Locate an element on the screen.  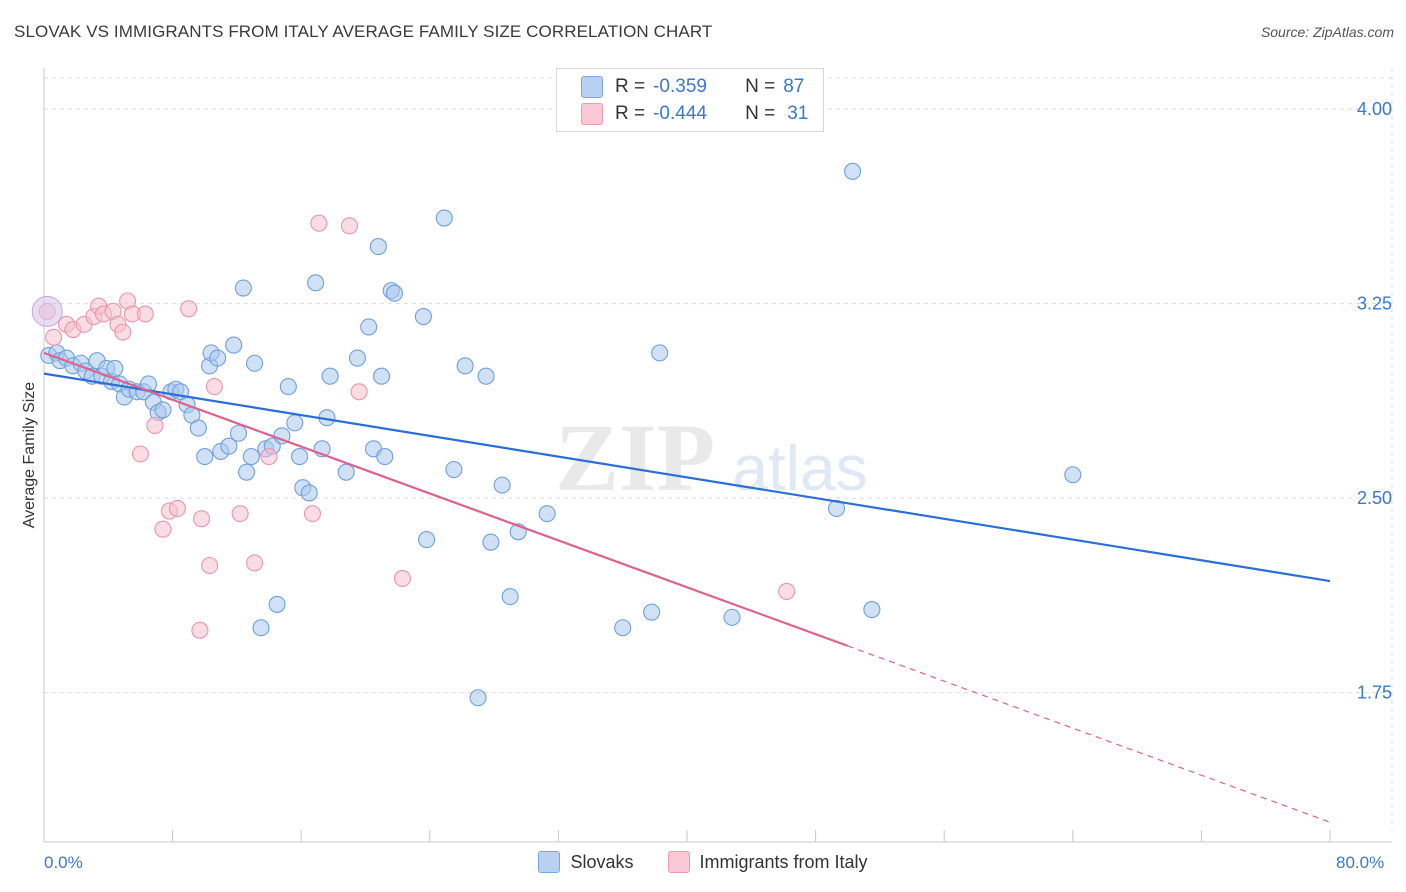
series-legend-slovaks: Slovaks is located at coordinates (586, 862).